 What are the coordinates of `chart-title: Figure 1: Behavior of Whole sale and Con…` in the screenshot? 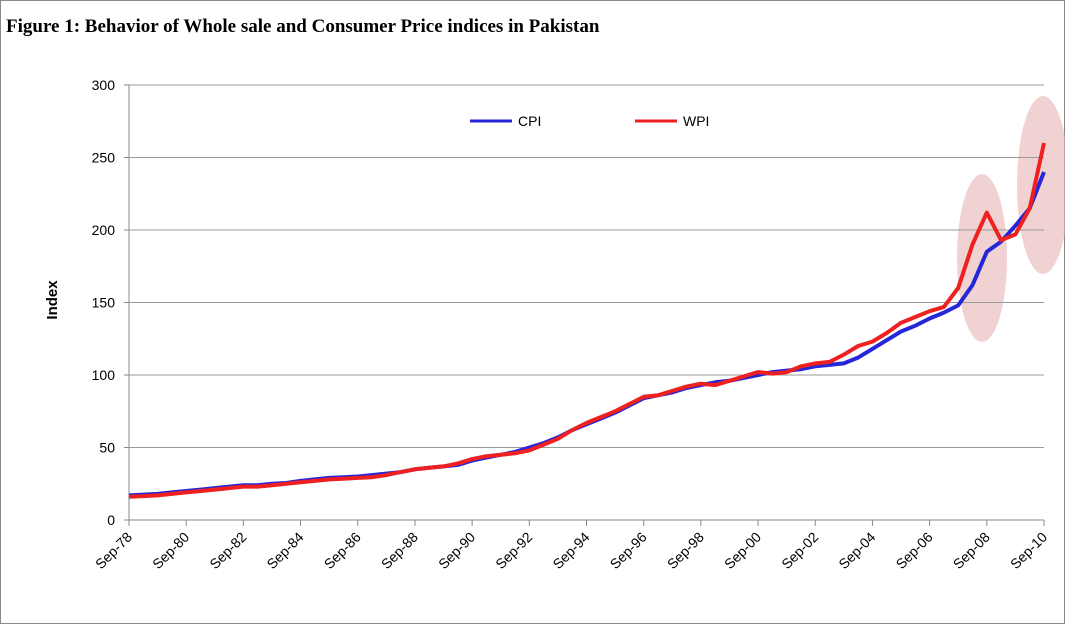 It's located at (303, 26).